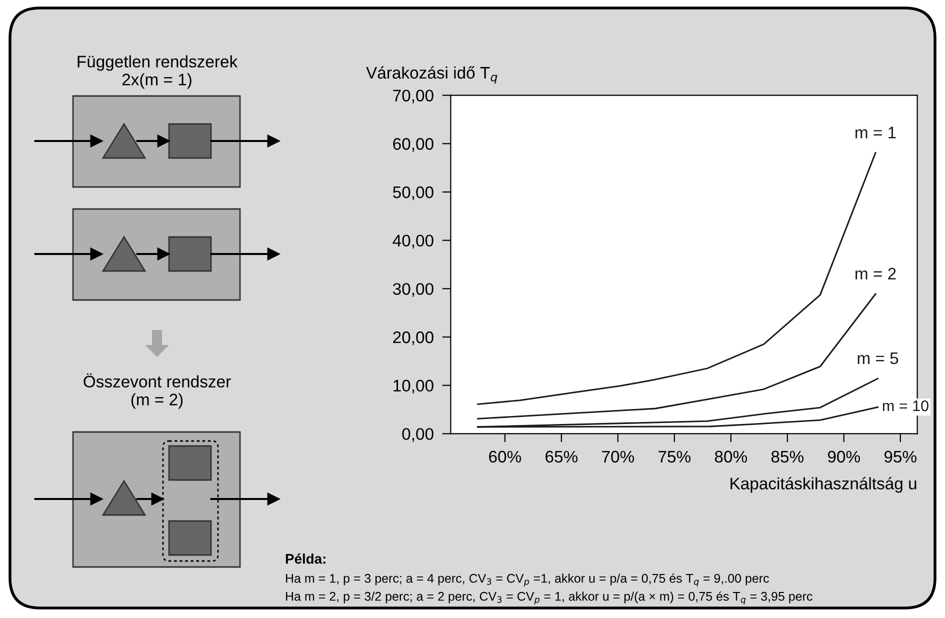  What do you see at coordinates (562, 456) in the screenshot?
I see `x-tick-label: 65%` at bounding box center [562, 456].